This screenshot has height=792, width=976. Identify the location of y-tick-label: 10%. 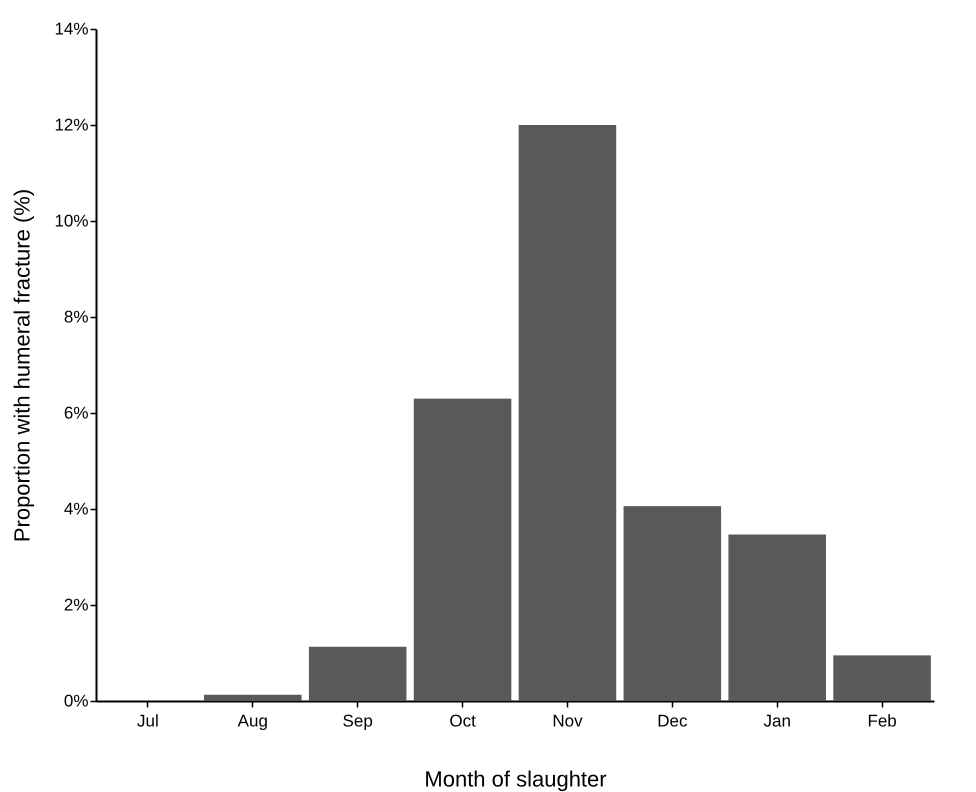
(71, 221).